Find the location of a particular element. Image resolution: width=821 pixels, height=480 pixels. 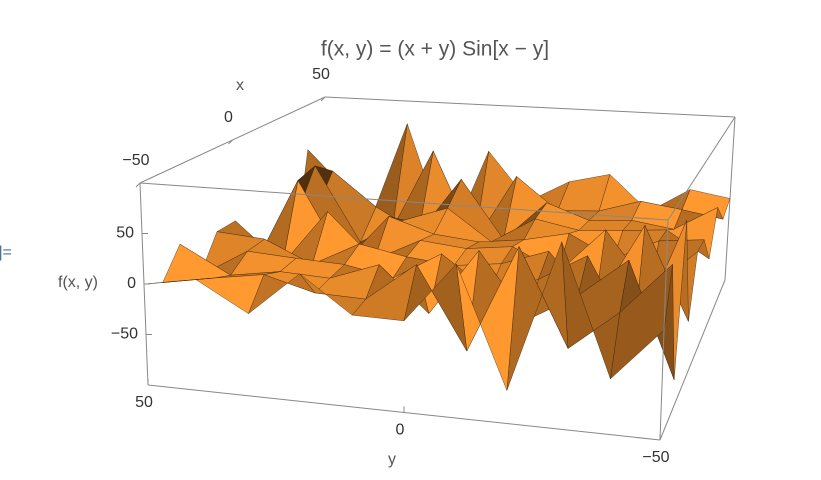

x-tick-label: 50 is located at coordinates (321, 74).